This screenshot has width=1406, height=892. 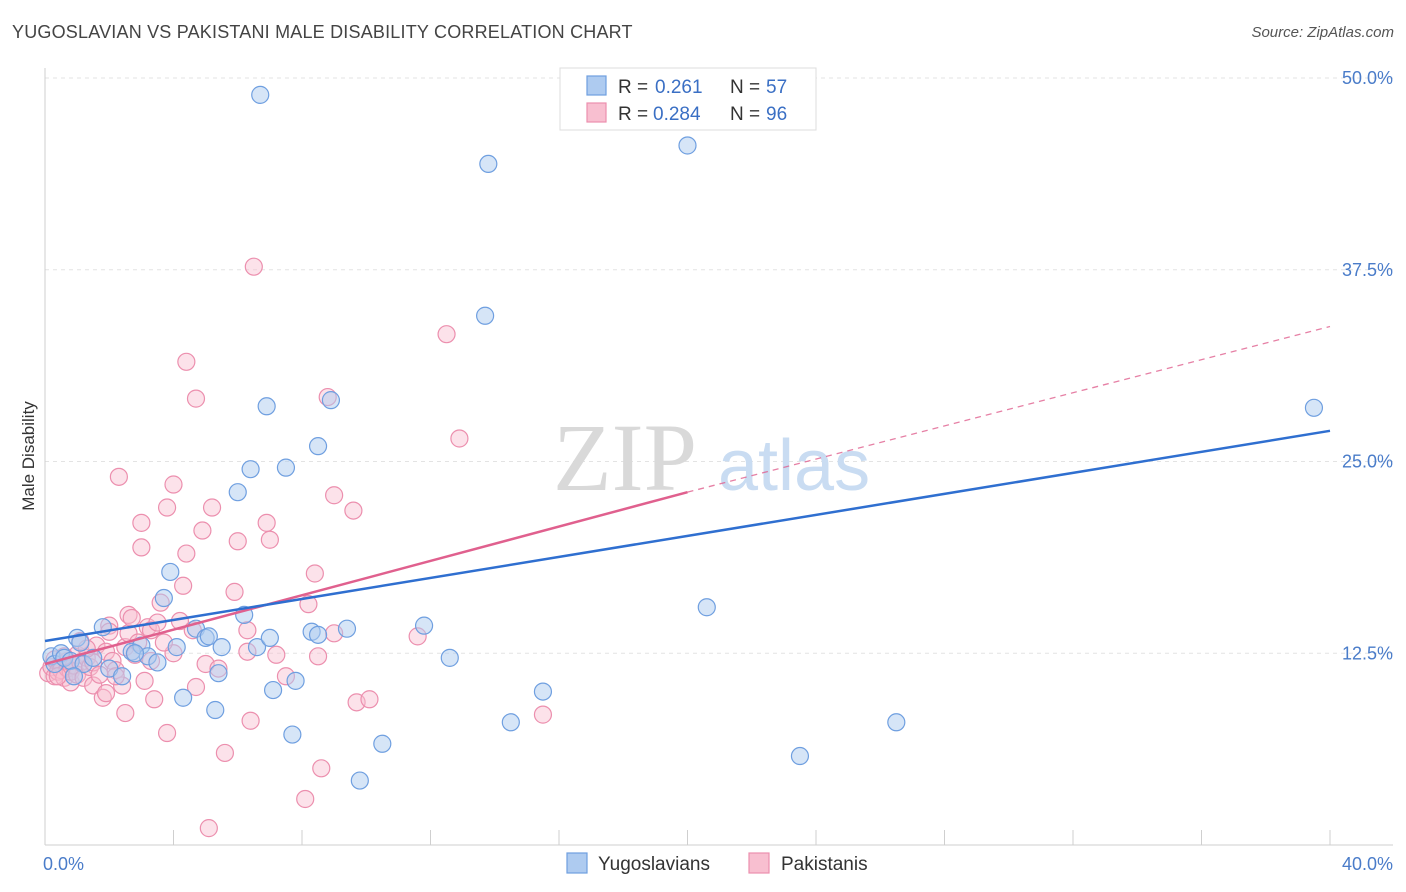 What do you see at coordinates (633, 114) in the screenshot?
I see `legend-r-label-2: R =` at bounding box center [633, 114].